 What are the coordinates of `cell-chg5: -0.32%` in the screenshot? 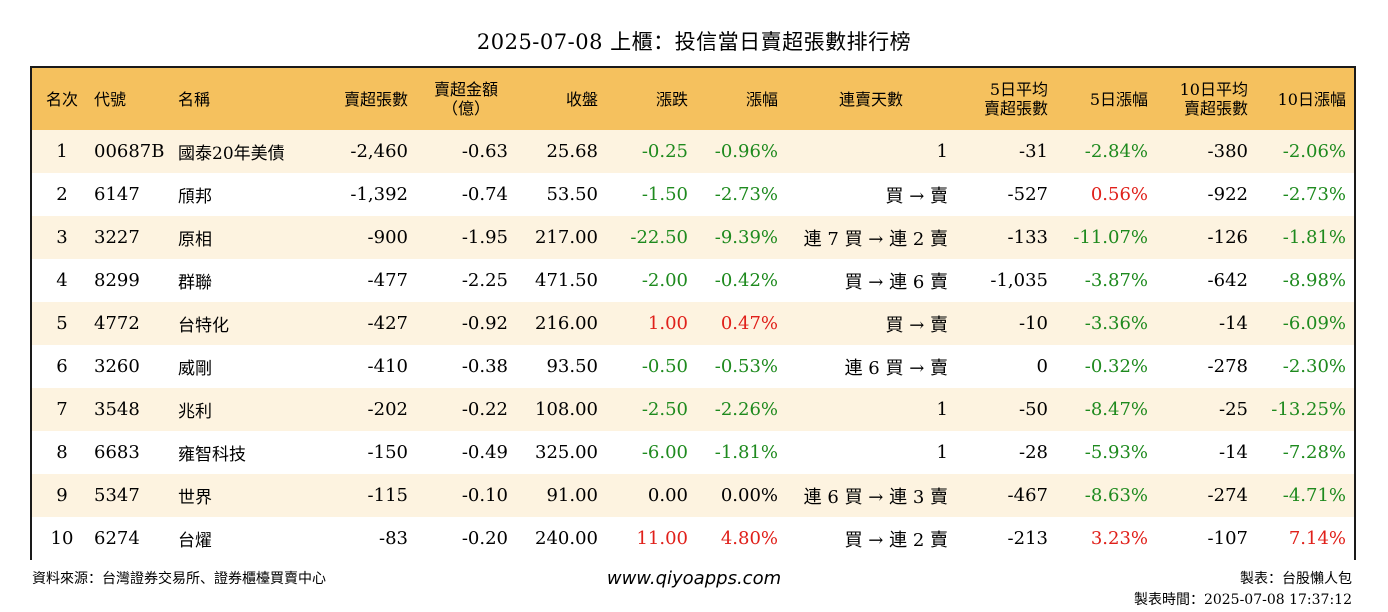 It's located at (1116, 366).